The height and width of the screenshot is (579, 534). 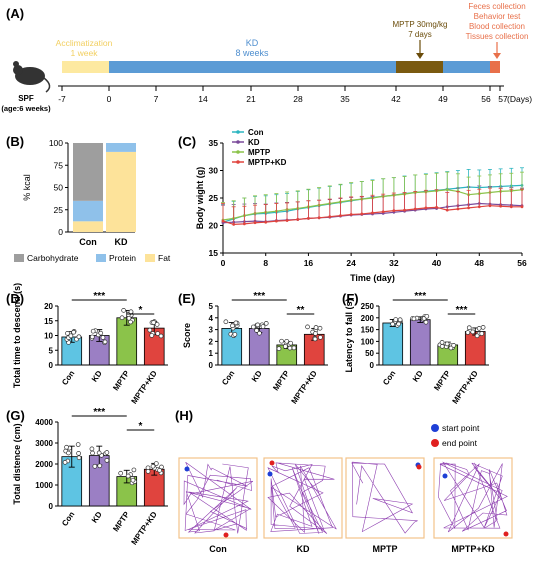 I want to click on y-tick-label: 5, so click(x=51, y=350).